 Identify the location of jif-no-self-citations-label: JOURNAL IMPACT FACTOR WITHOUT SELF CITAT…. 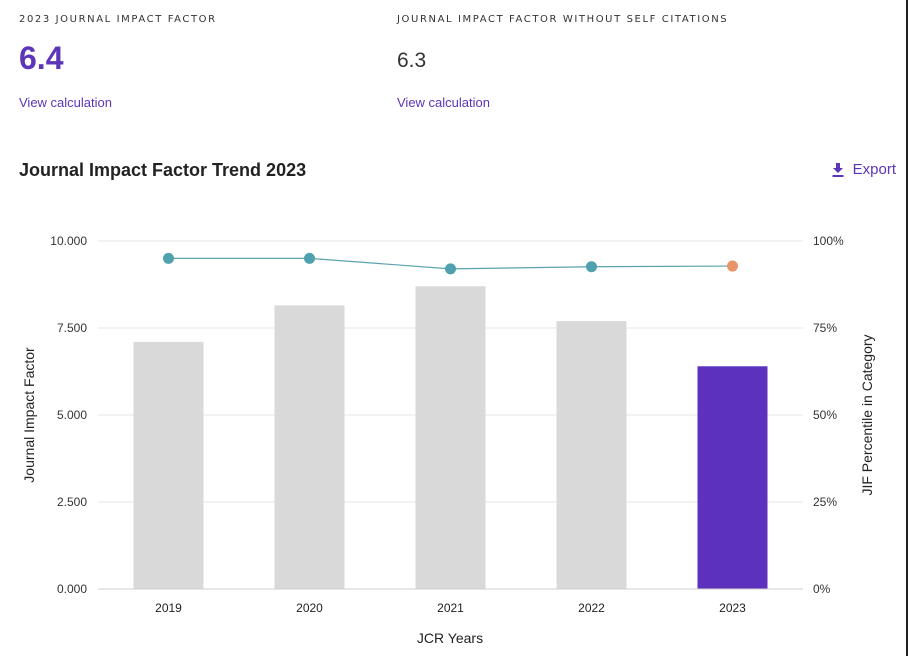
(563, 19).